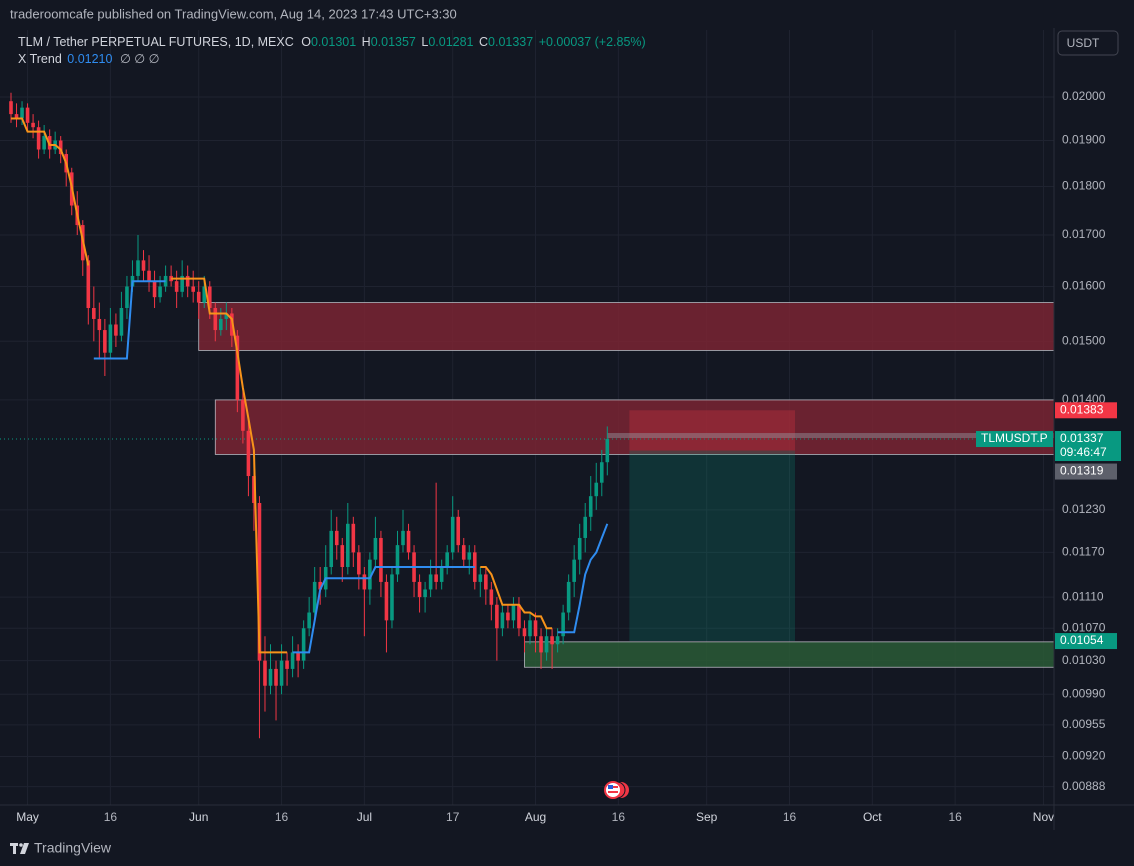  Describe the element at coordinates (1014, 438) in the screenshot. I see `symbol-badge: TLMUSDT.P` at that location.